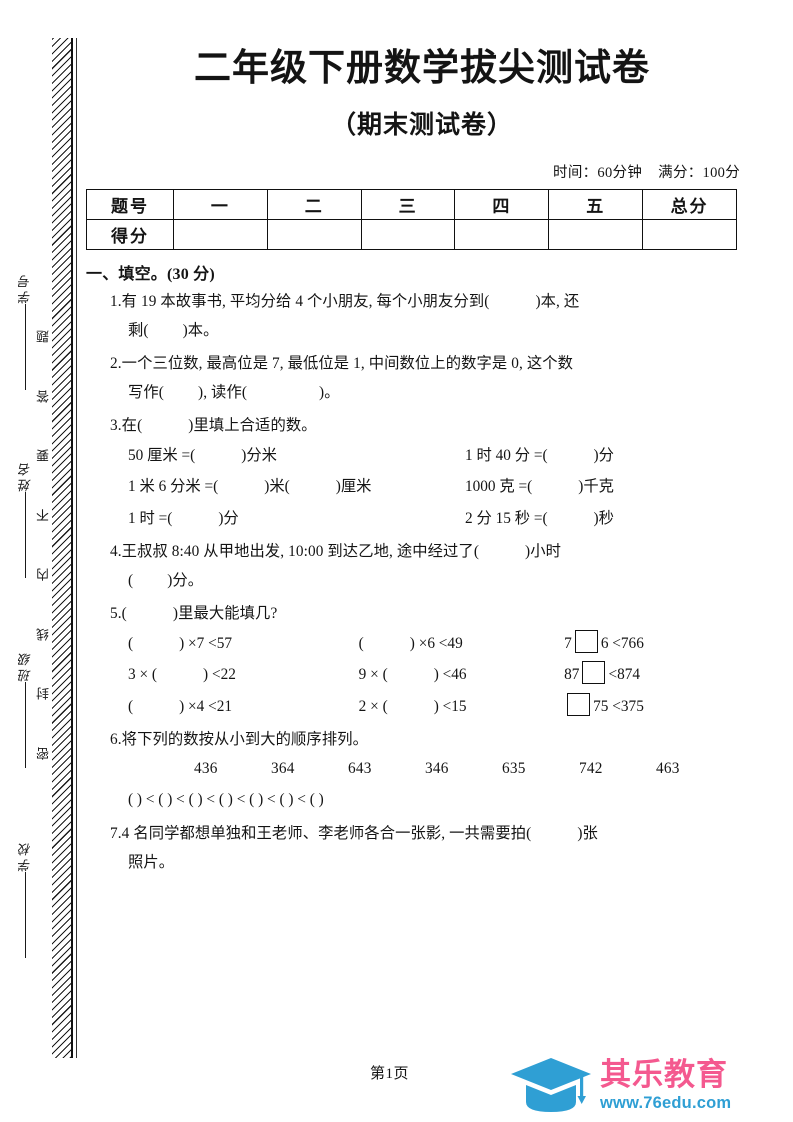  I want to click on conversion-row: 50 厘米 =( )分米 1 时 40 分 =( )分, so click(443, 455).